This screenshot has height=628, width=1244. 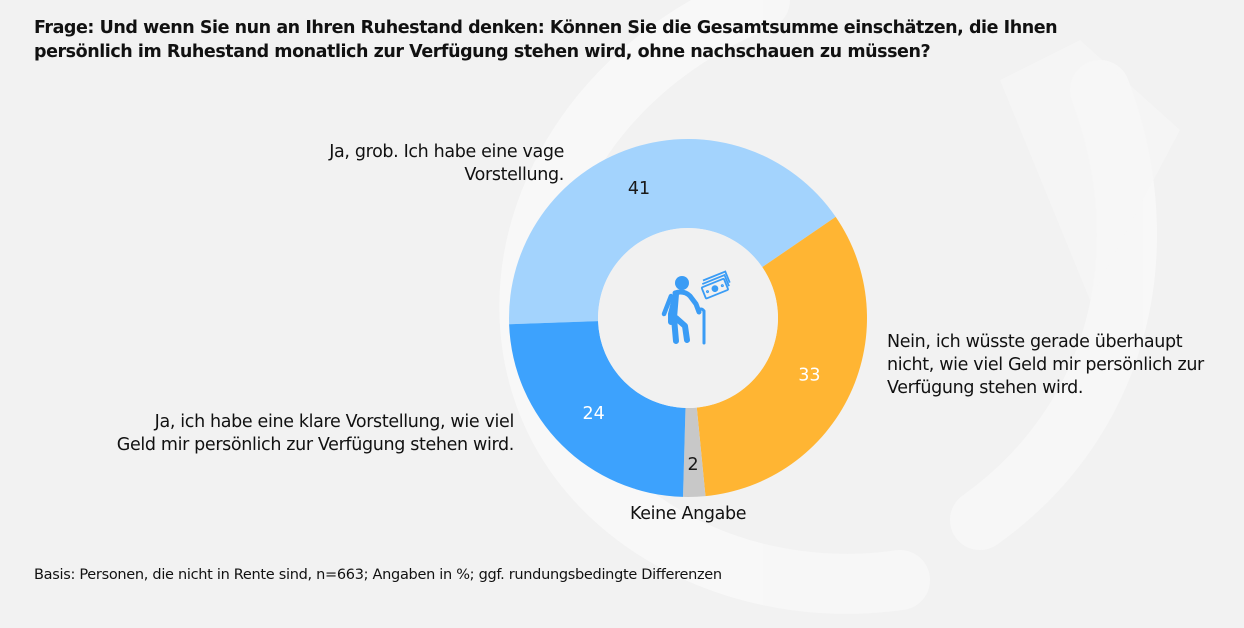 I want to click on donut-slice-klar, so click(x=597, y=409).